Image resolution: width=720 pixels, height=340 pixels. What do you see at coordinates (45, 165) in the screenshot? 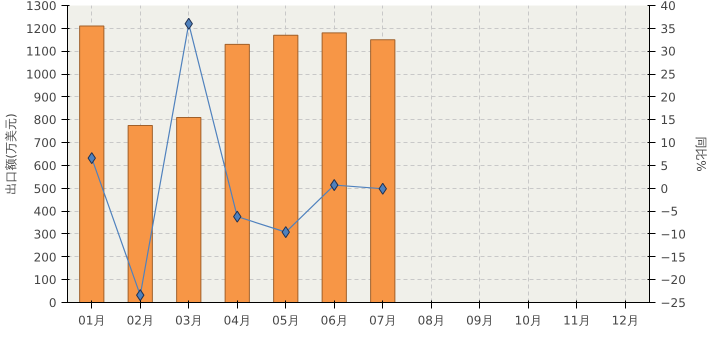
I see `y-tick-label: 600` at bounding box center [45, 165].